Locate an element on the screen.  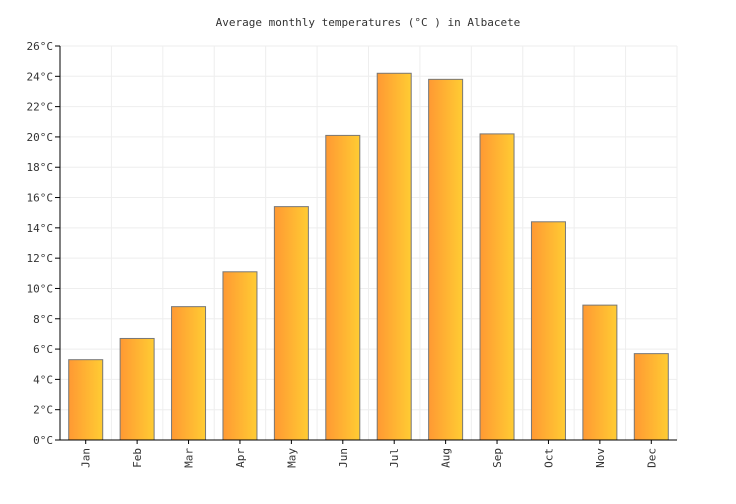
bar-jul is located at coordinates (394, 256).